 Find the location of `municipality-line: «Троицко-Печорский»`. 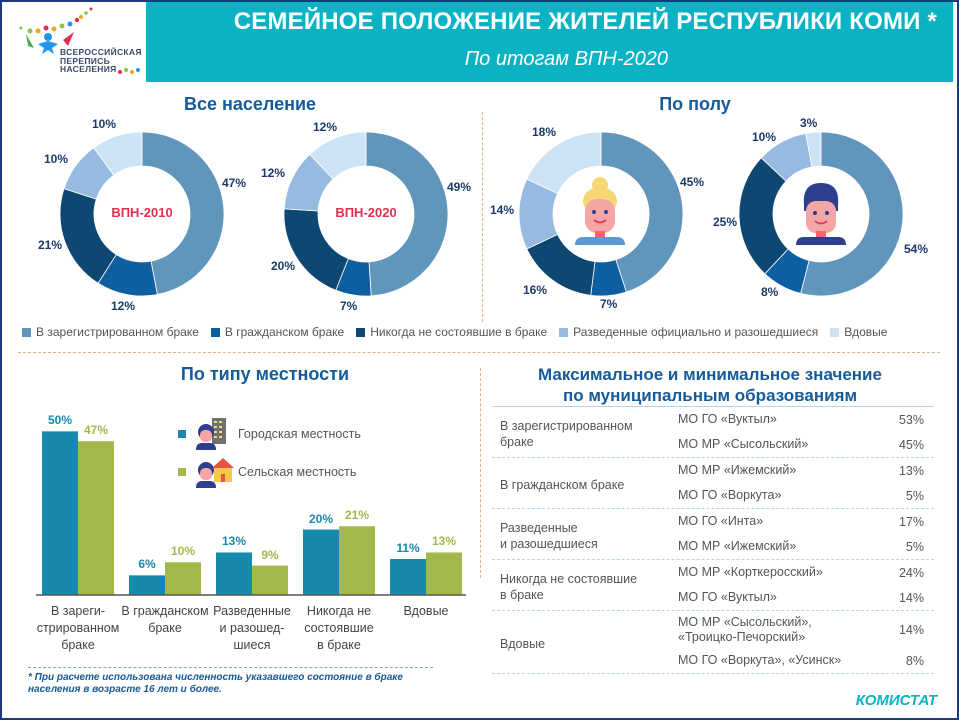

municipality-line: «Троицко-Печорский» is located at coordinates (742, 636).